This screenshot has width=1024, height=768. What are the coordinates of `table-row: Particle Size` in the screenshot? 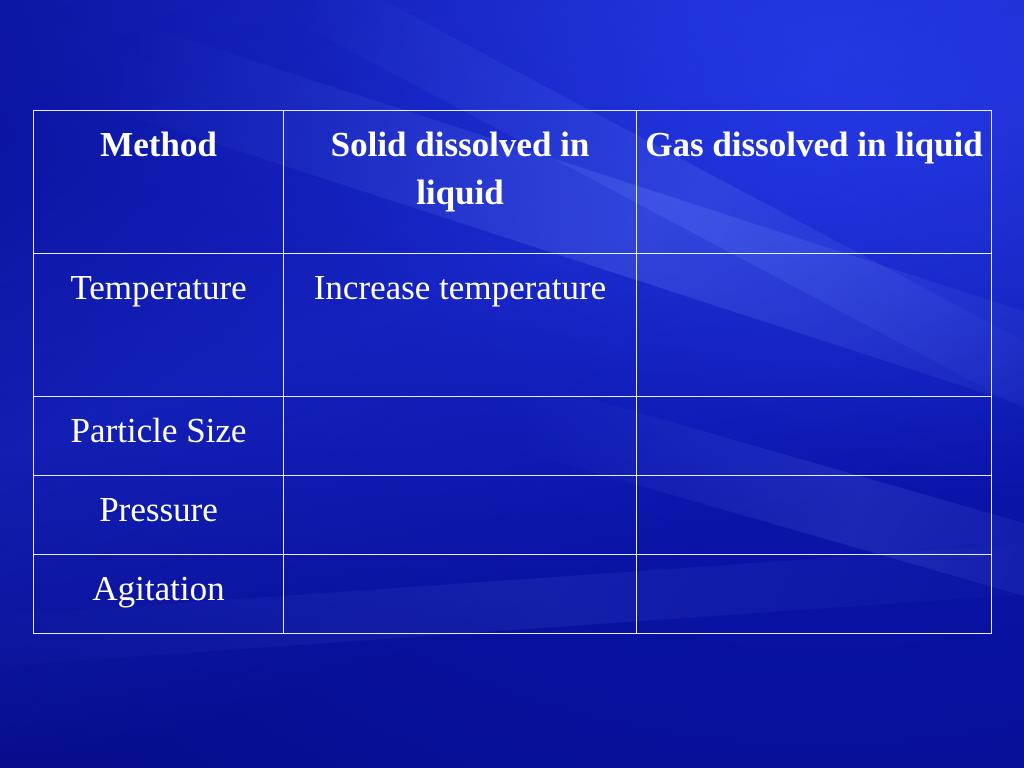 It's located at (512, 436).